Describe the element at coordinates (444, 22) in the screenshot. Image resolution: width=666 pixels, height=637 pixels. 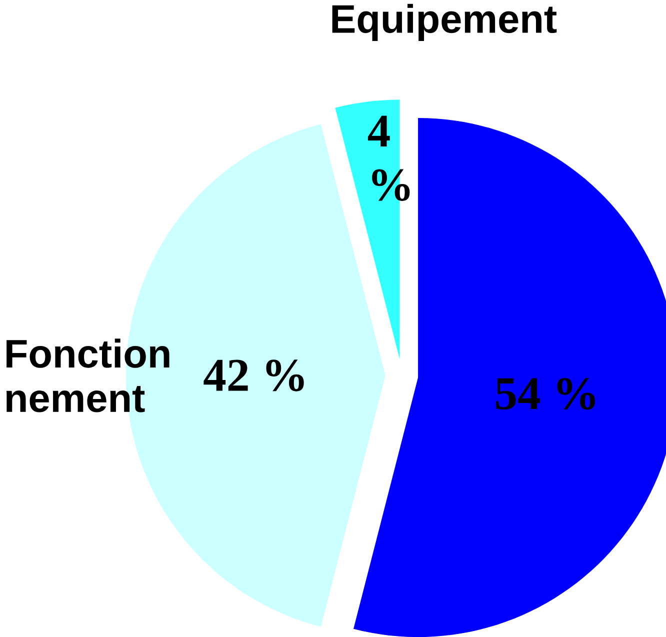
I see `slice-label: Equipement` at that location.